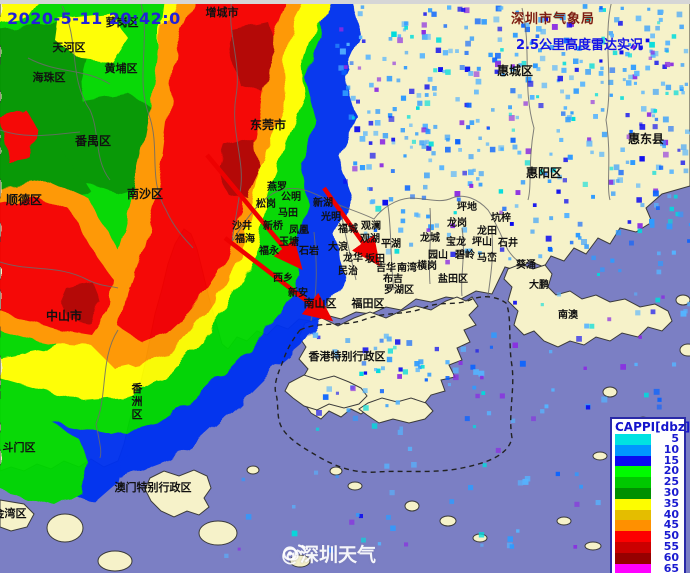 The height and width of the screenshot is (573, 690). What do you see at coordinates (244, 238) in the screenshot?
I see `map-label: 福海` at bounding box center [244, 238].